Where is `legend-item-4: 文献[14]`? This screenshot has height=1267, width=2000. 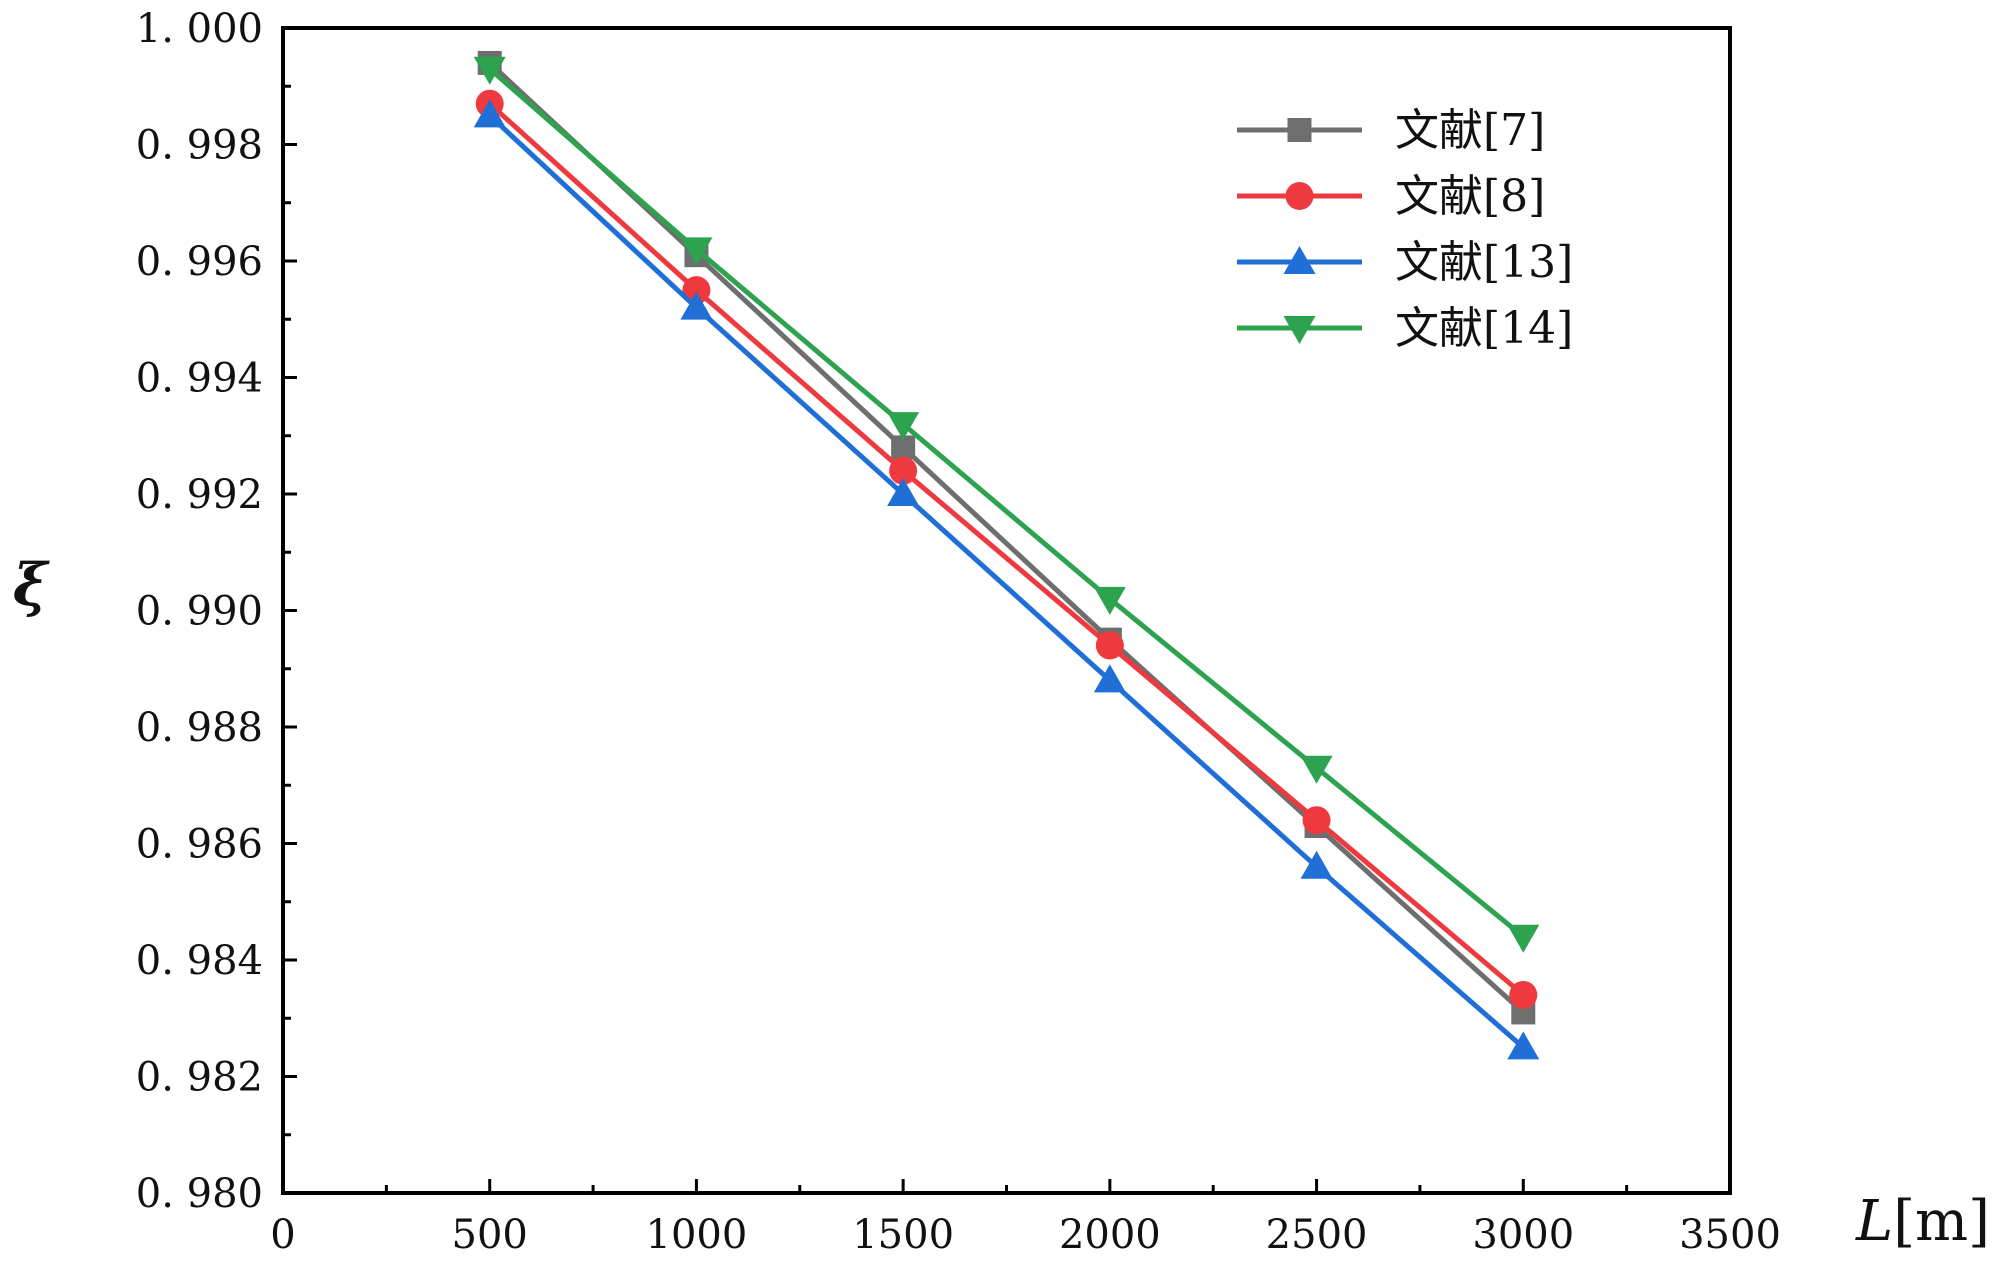
legend-item-4: 文献[14] is located at coordinates (1405, 328).